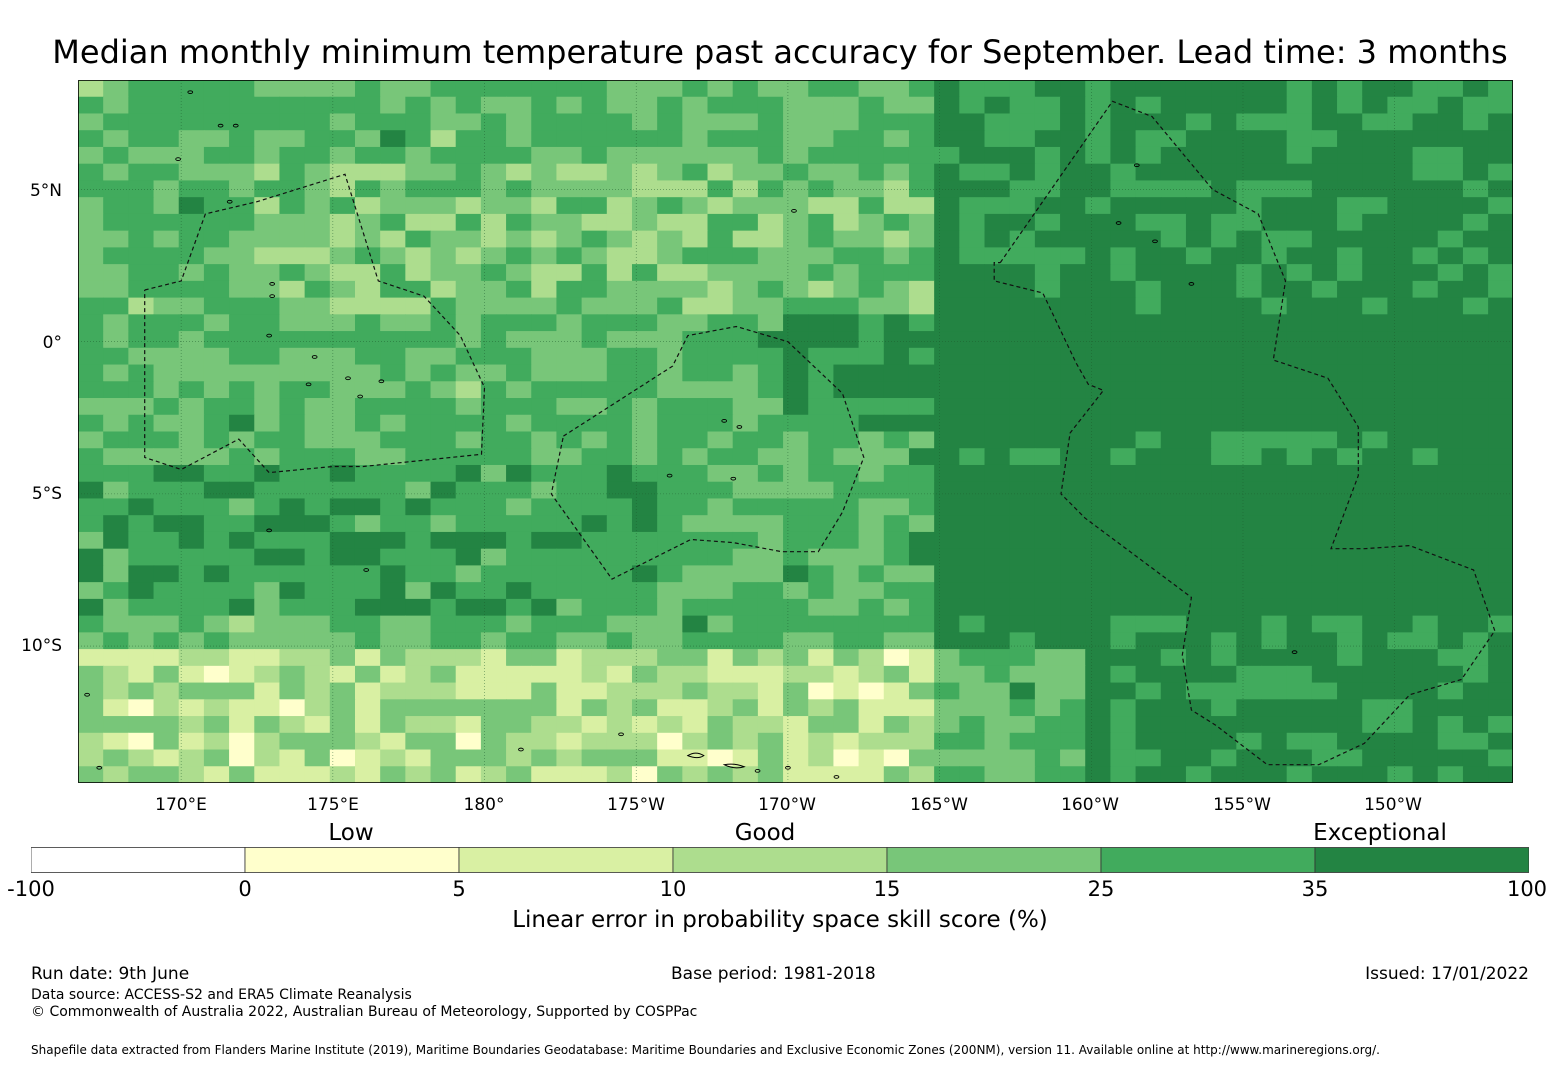 Image resolution: width=1560 pixels, height=1065 pixels. Describe the element at coordinates (190, 92) in the screenshot. I see `island-outline` at that location.